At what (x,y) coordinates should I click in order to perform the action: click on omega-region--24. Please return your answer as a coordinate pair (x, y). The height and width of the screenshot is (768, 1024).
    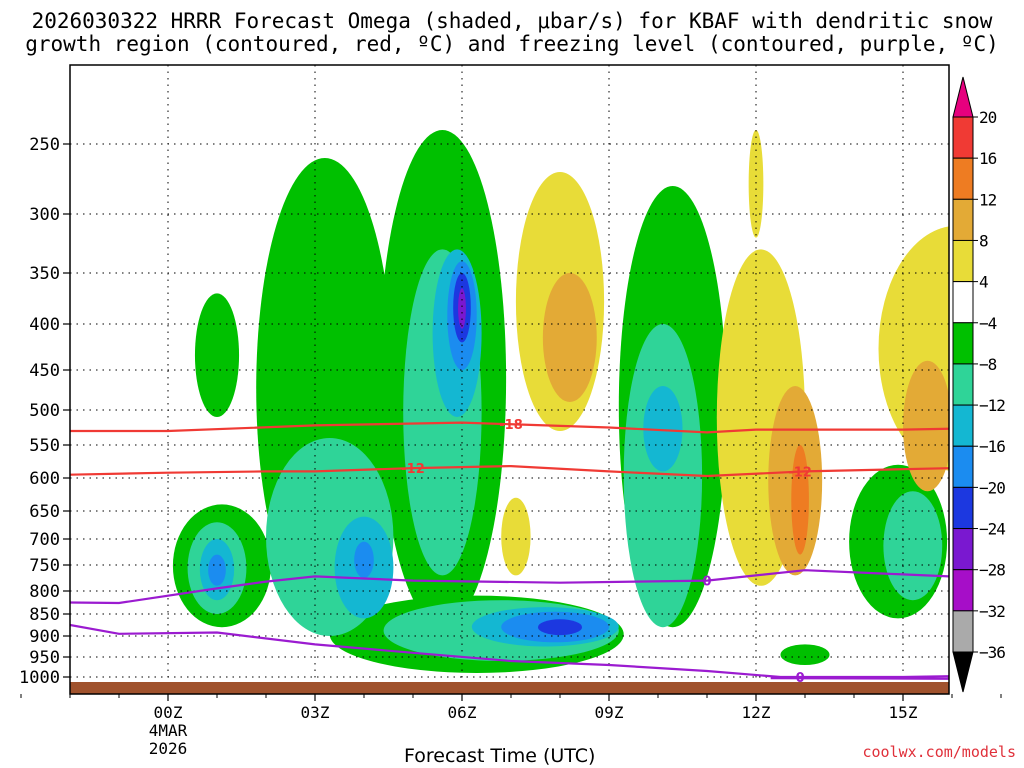
    Looking at the image, I should click on (462, 308).